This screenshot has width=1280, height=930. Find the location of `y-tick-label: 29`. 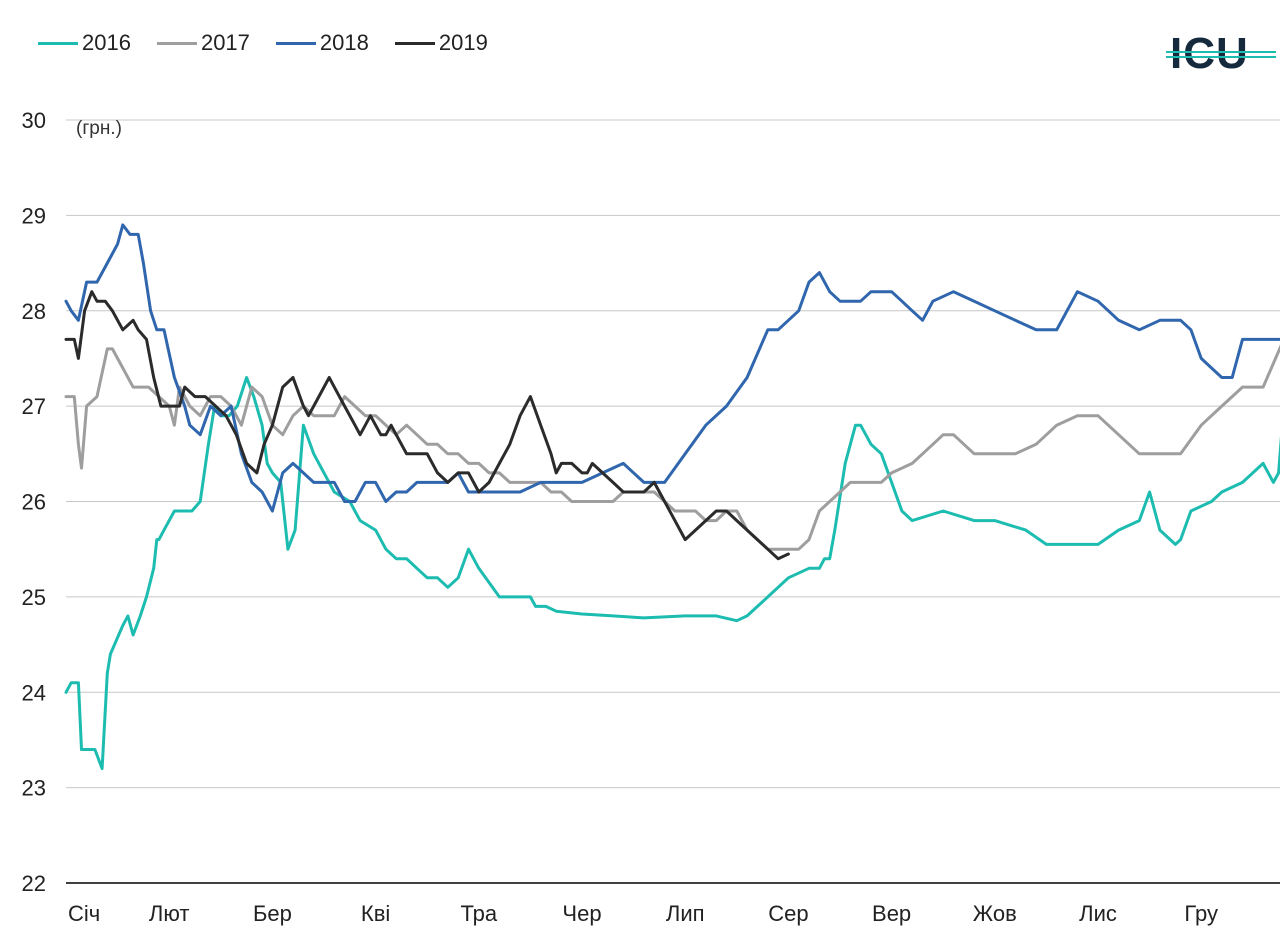

y-tick-label: 29 is located at coordinates (34, 215).